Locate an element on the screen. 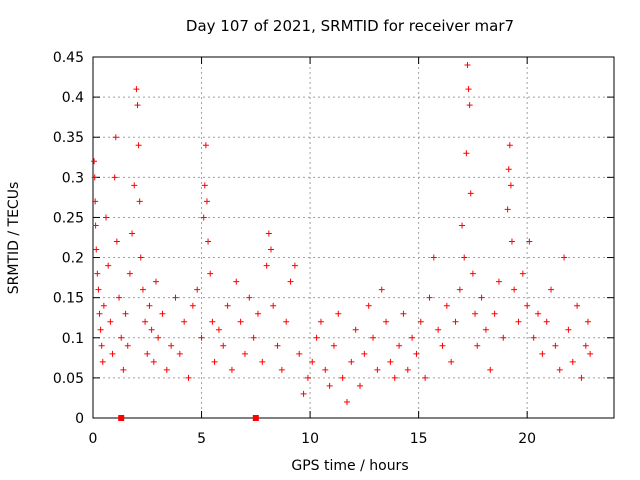 This screenshot has height=480, width=640. y-axis-label: SRMTID / TECUs is located at coordinates (14, 238).